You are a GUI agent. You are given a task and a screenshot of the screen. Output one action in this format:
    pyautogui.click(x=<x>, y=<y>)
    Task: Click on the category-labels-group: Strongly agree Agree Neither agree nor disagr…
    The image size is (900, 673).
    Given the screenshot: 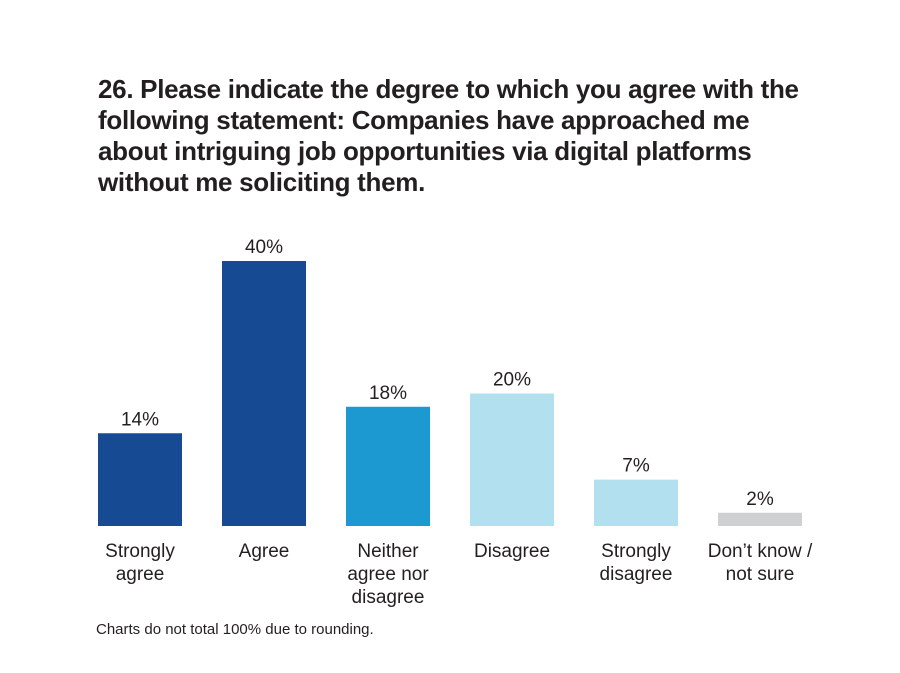 What is the action you would take?
    pyautogui.click(x=459, y=574)
    